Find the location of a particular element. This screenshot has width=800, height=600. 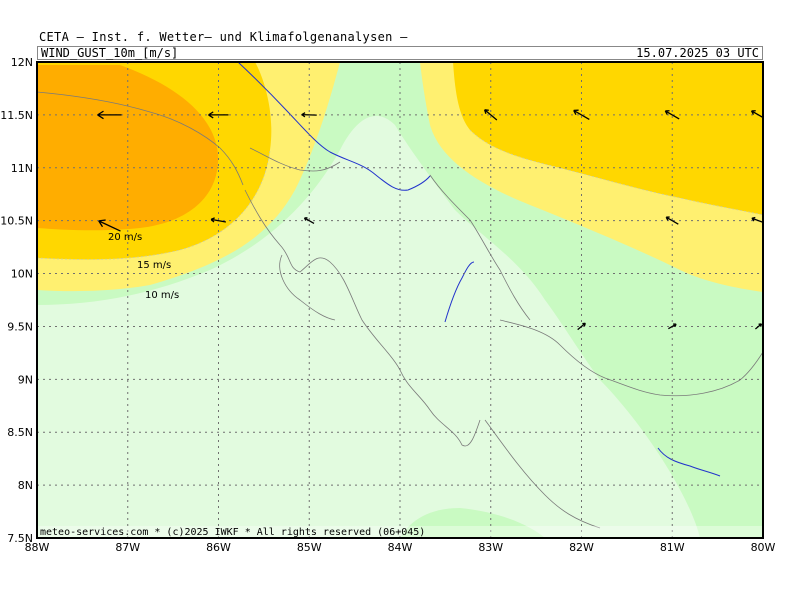

costa-rica-river is located at coordinates (459, 292).